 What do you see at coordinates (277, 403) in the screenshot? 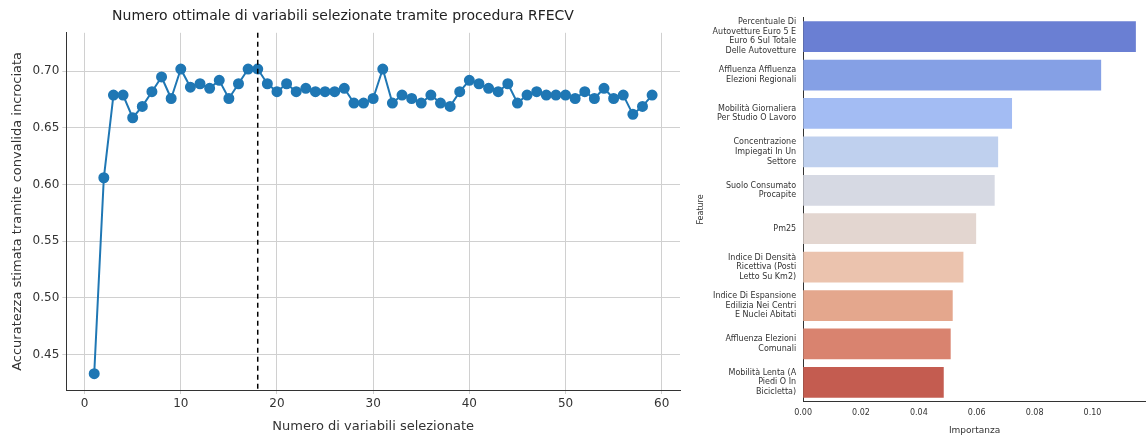
I see `x-tick-label: 20` at bounding box center [277, 403].